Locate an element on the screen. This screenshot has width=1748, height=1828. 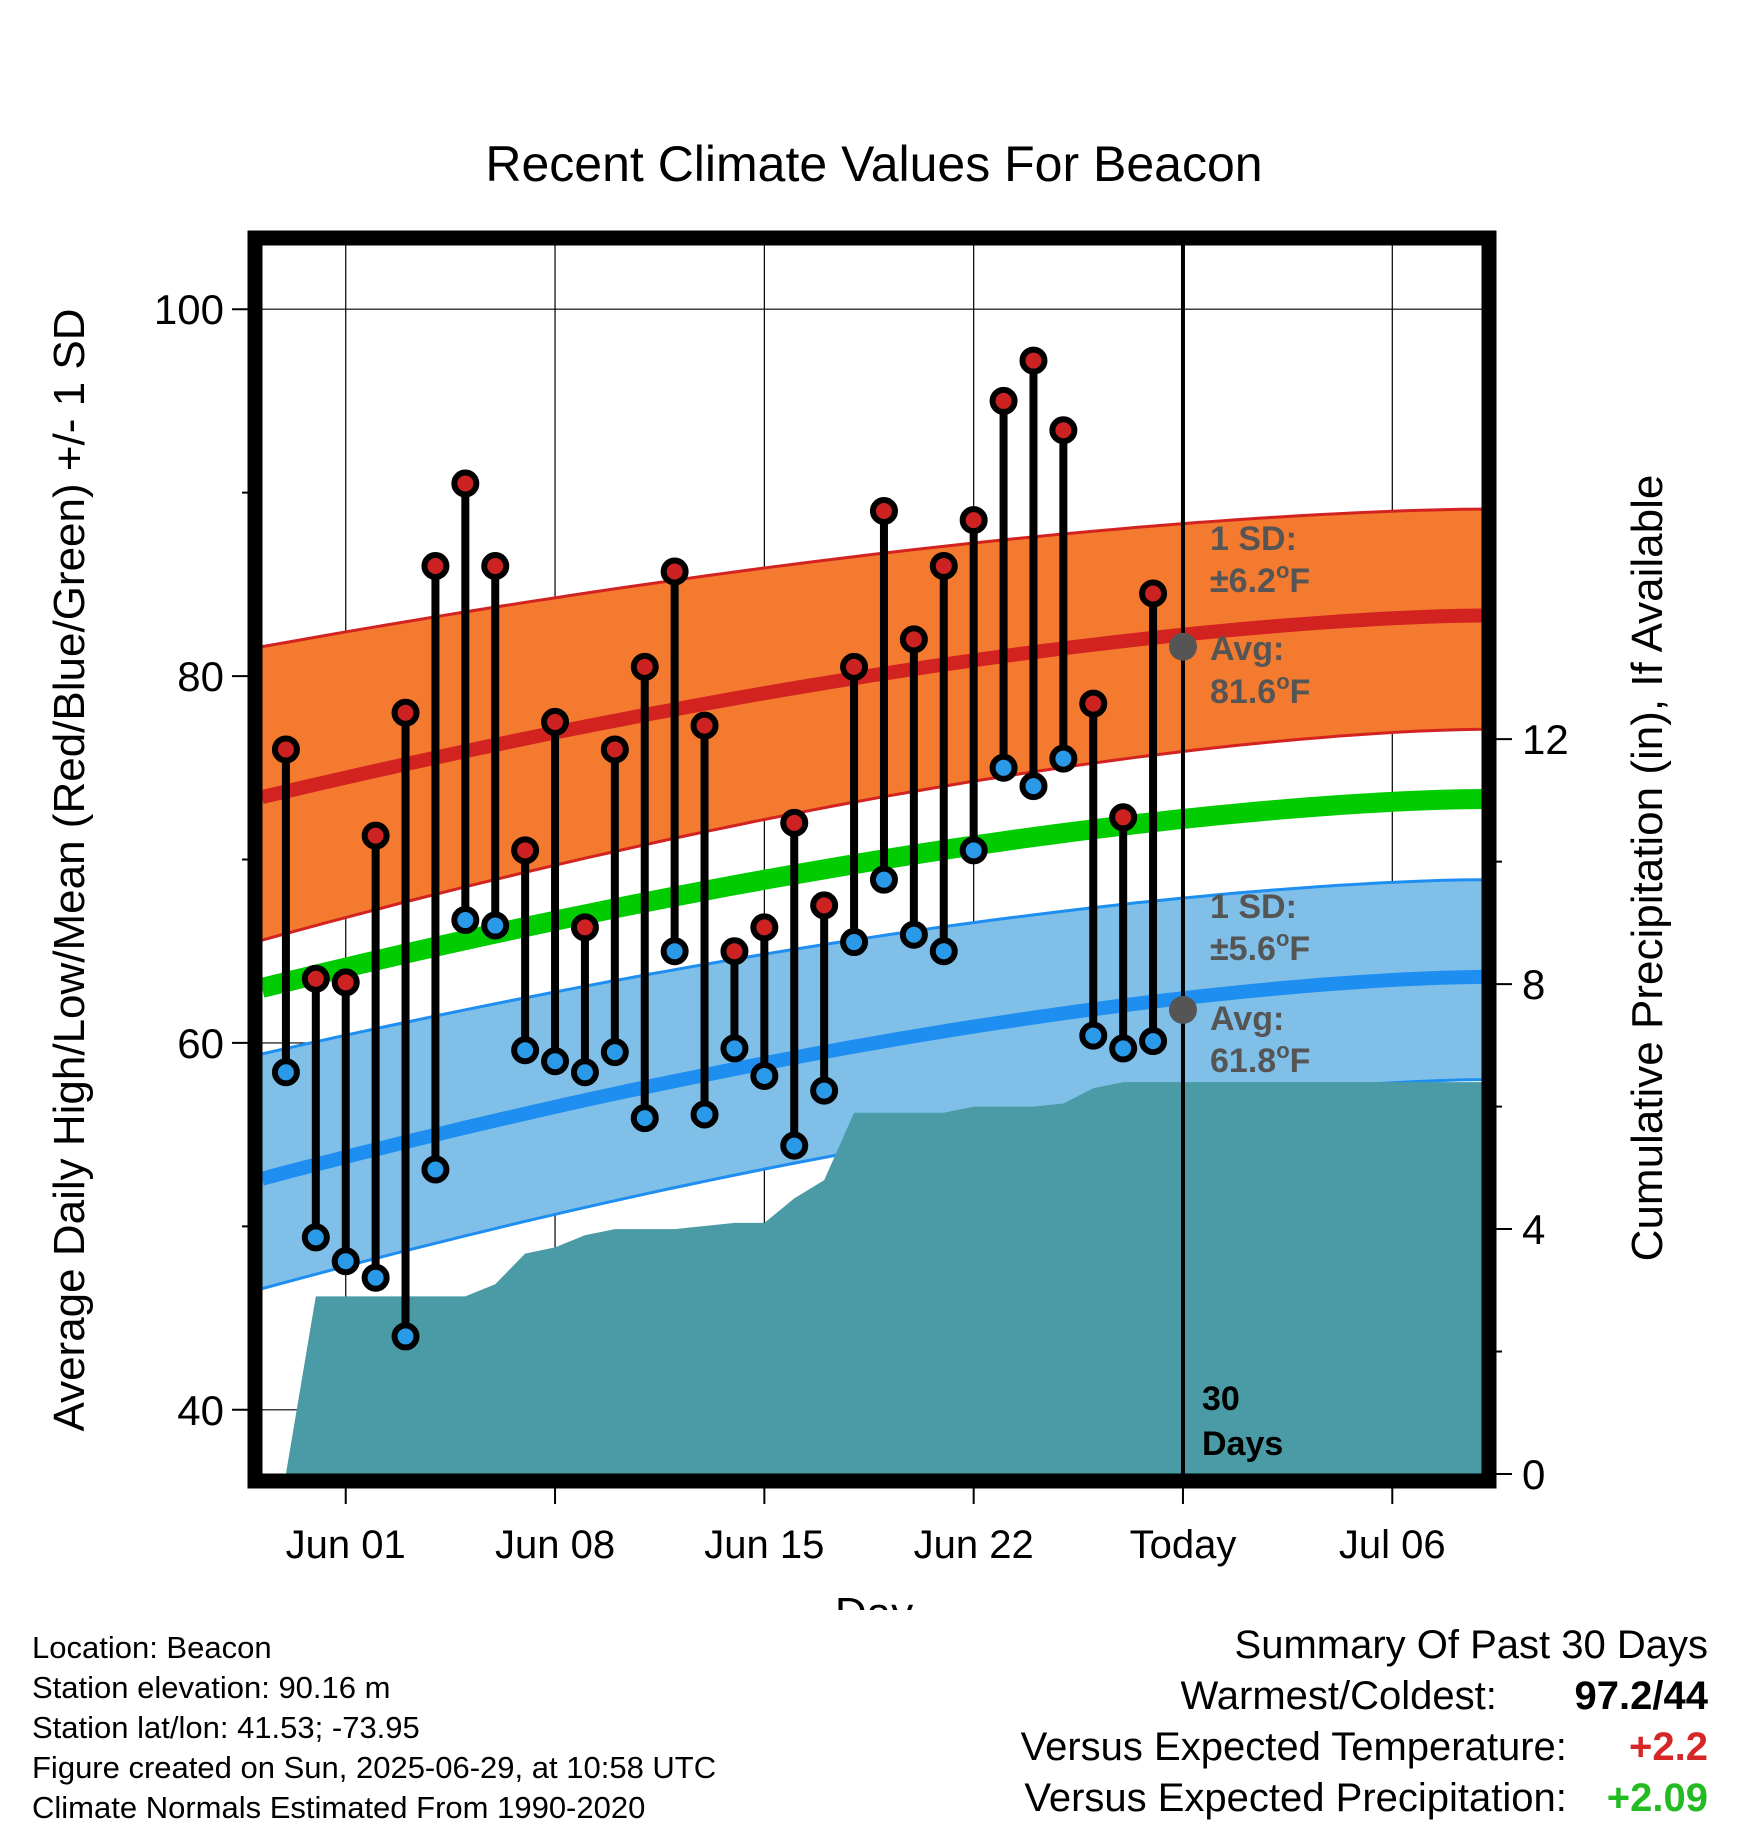
location-text: Location: Beacon is located at coordinates (152, 1647).